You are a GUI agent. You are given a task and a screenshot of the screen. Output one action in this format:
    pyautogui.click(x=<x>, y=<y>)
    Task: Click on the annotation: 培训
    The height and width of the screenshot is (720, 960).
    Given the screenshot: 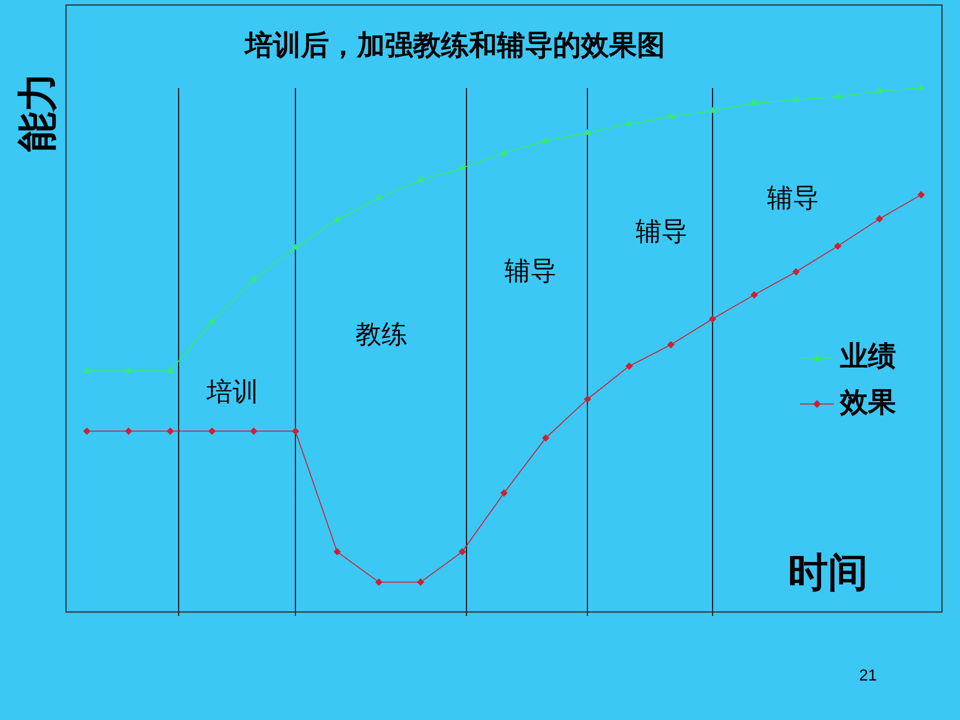 What is the action you would take?
    pyautogui.click(x=231, y=391)
    